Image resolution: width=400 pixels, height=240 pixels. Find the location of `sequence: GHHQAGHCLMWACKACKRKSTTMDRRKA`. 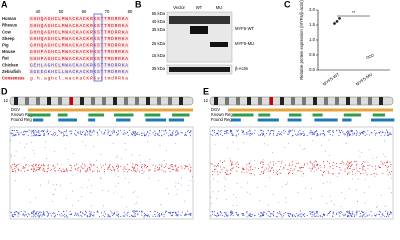

sequence: GHHQAGHCLMWACKACKRKSTTMDRRKA is located at coordinates (79, 26).